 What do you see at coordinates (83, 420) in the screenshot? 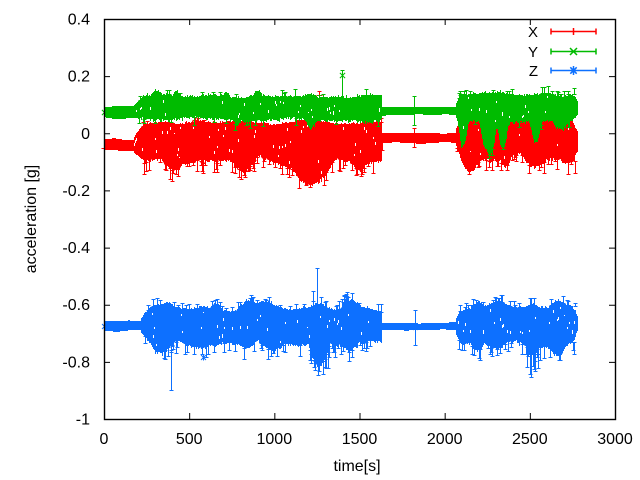
I see `svg-text: -1` at bounding box center [83, 420].